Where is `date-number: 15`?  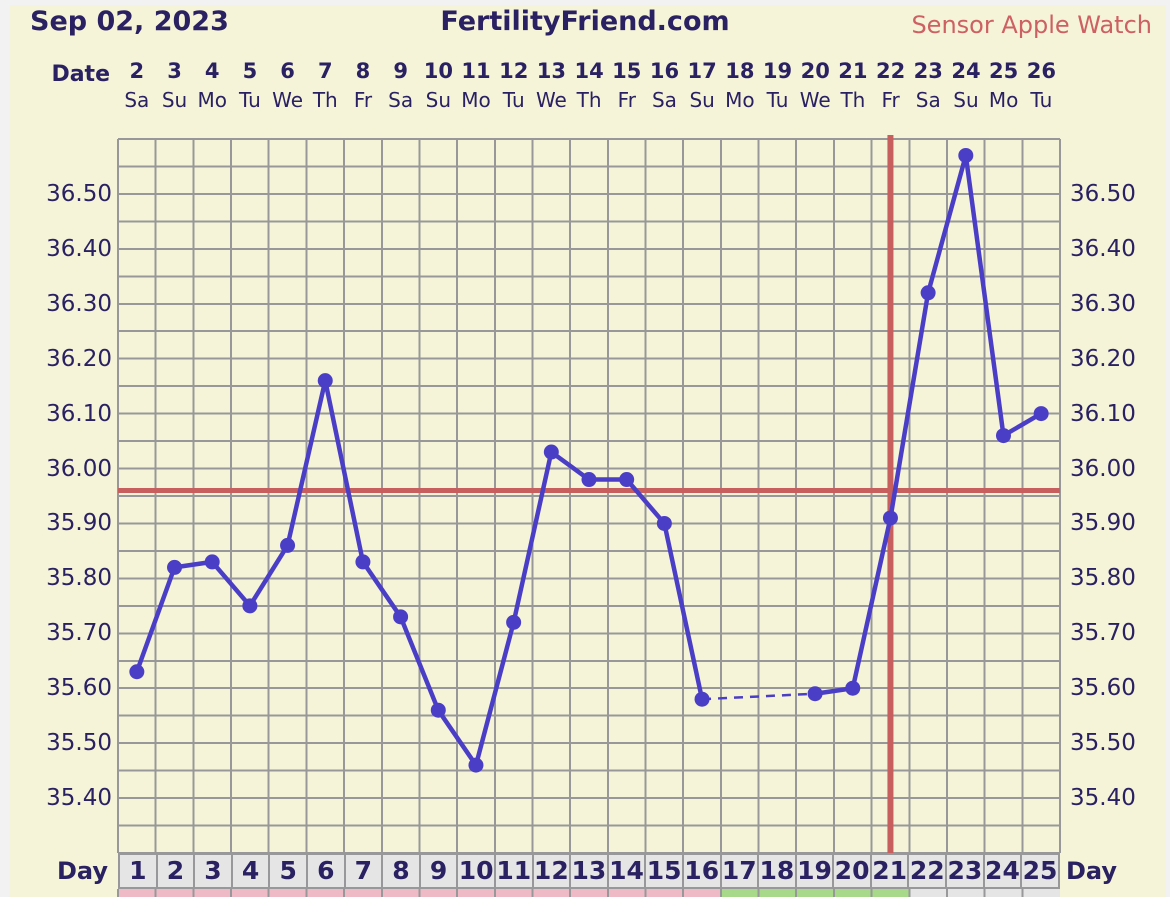
date-number: 15 is located at coordinates (627, 71).